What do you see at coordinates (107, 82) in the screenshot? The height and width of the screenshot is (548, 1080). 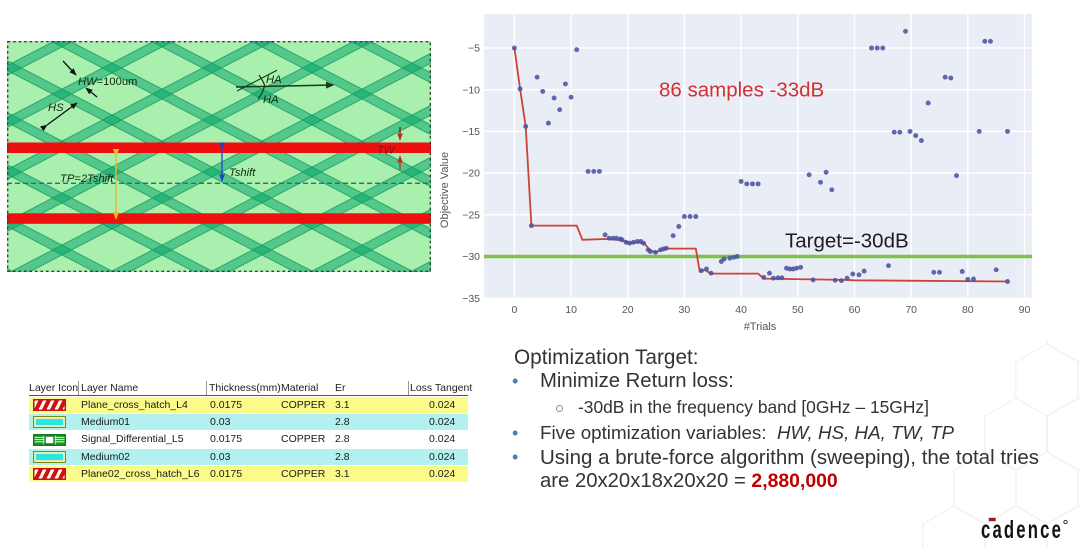 I see `svg-text: HW=100um` at bounding box center [107, 82].